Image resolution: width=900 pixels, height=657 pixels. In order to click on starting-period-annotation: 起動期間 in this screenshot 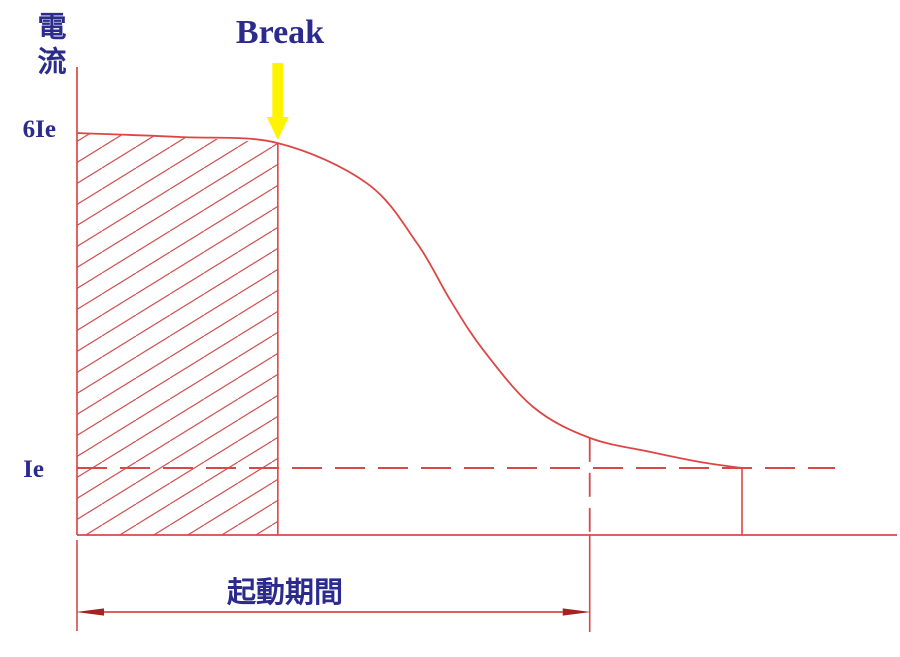, I will do `click(284, 593)`.